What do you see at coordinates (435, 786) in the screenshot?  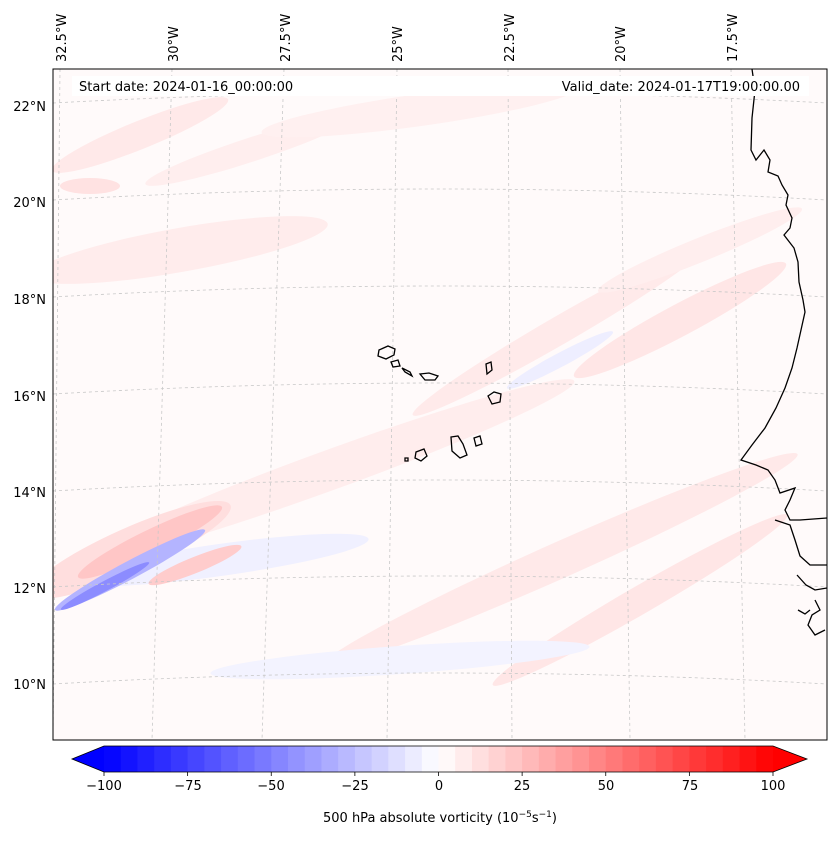 I see `colorbar-ticks: −100 −75 −50 −25 0 25 50 75 100` at bounding box center [435, 786].